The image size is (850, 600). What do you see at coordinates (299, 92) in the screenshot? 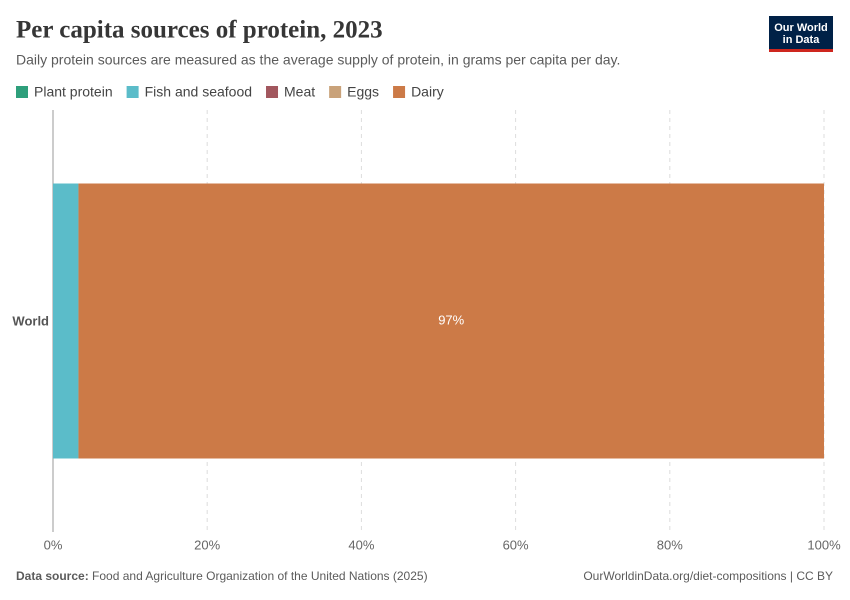
I see `legend-label: Meat` at bounding box center [299, 92].